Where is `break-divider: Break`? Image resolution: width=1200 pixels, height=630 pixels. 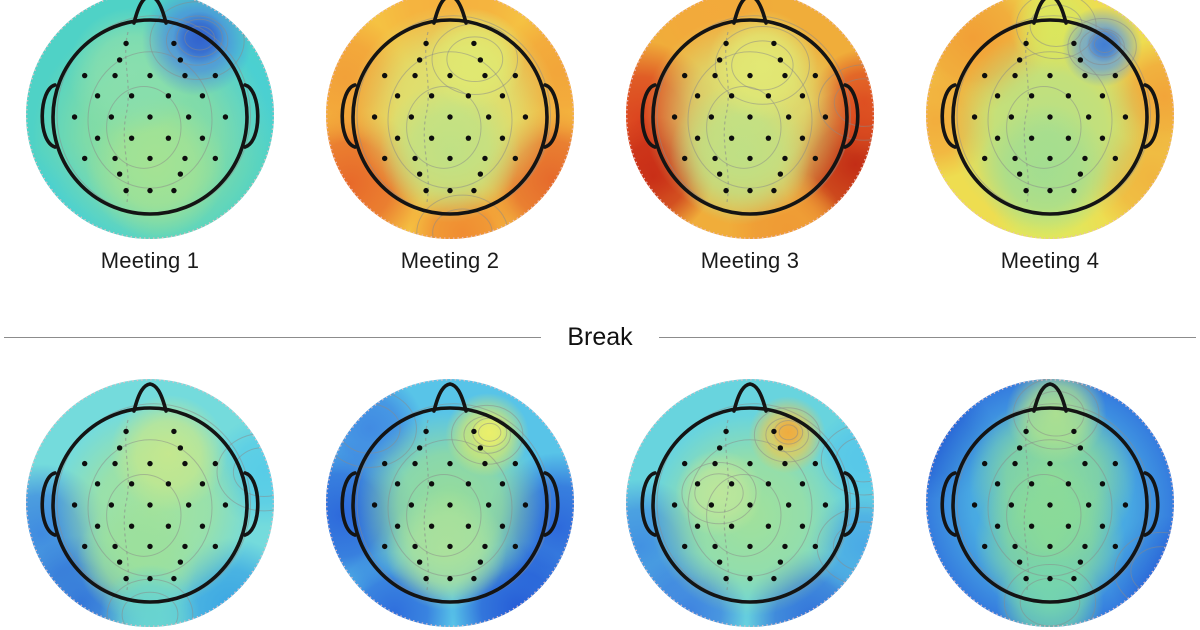
break-divider: Break is located at coordinates (600, 337).